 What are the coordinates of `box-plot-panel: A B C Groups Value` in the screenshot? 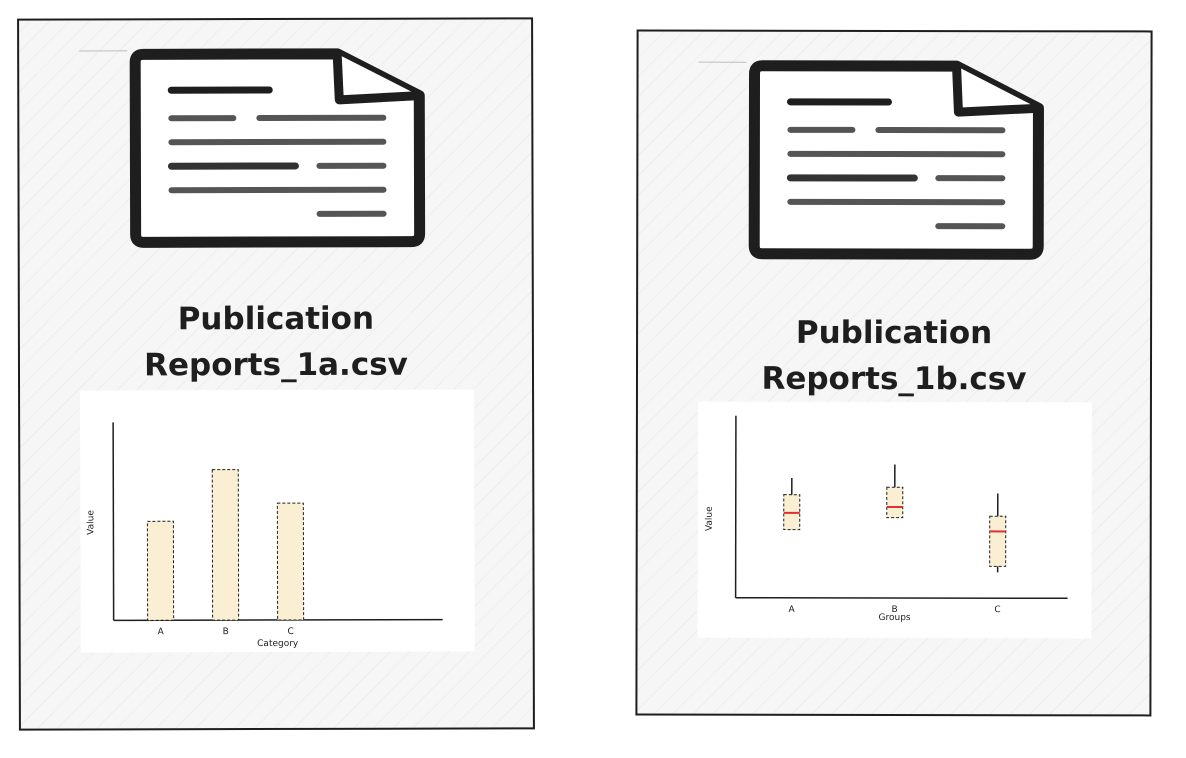 It's located at (894, 520).